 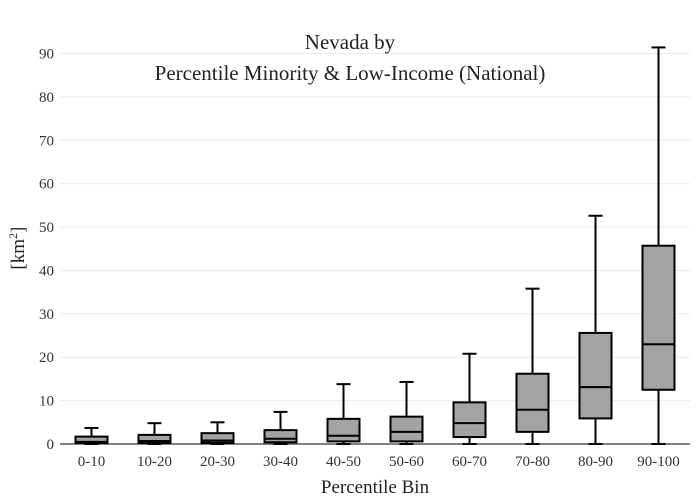 What do you see at coordinates (19, 254) in the screenshot?
I see `y-axis-label-base: [km` at bounding box center [19, 254].